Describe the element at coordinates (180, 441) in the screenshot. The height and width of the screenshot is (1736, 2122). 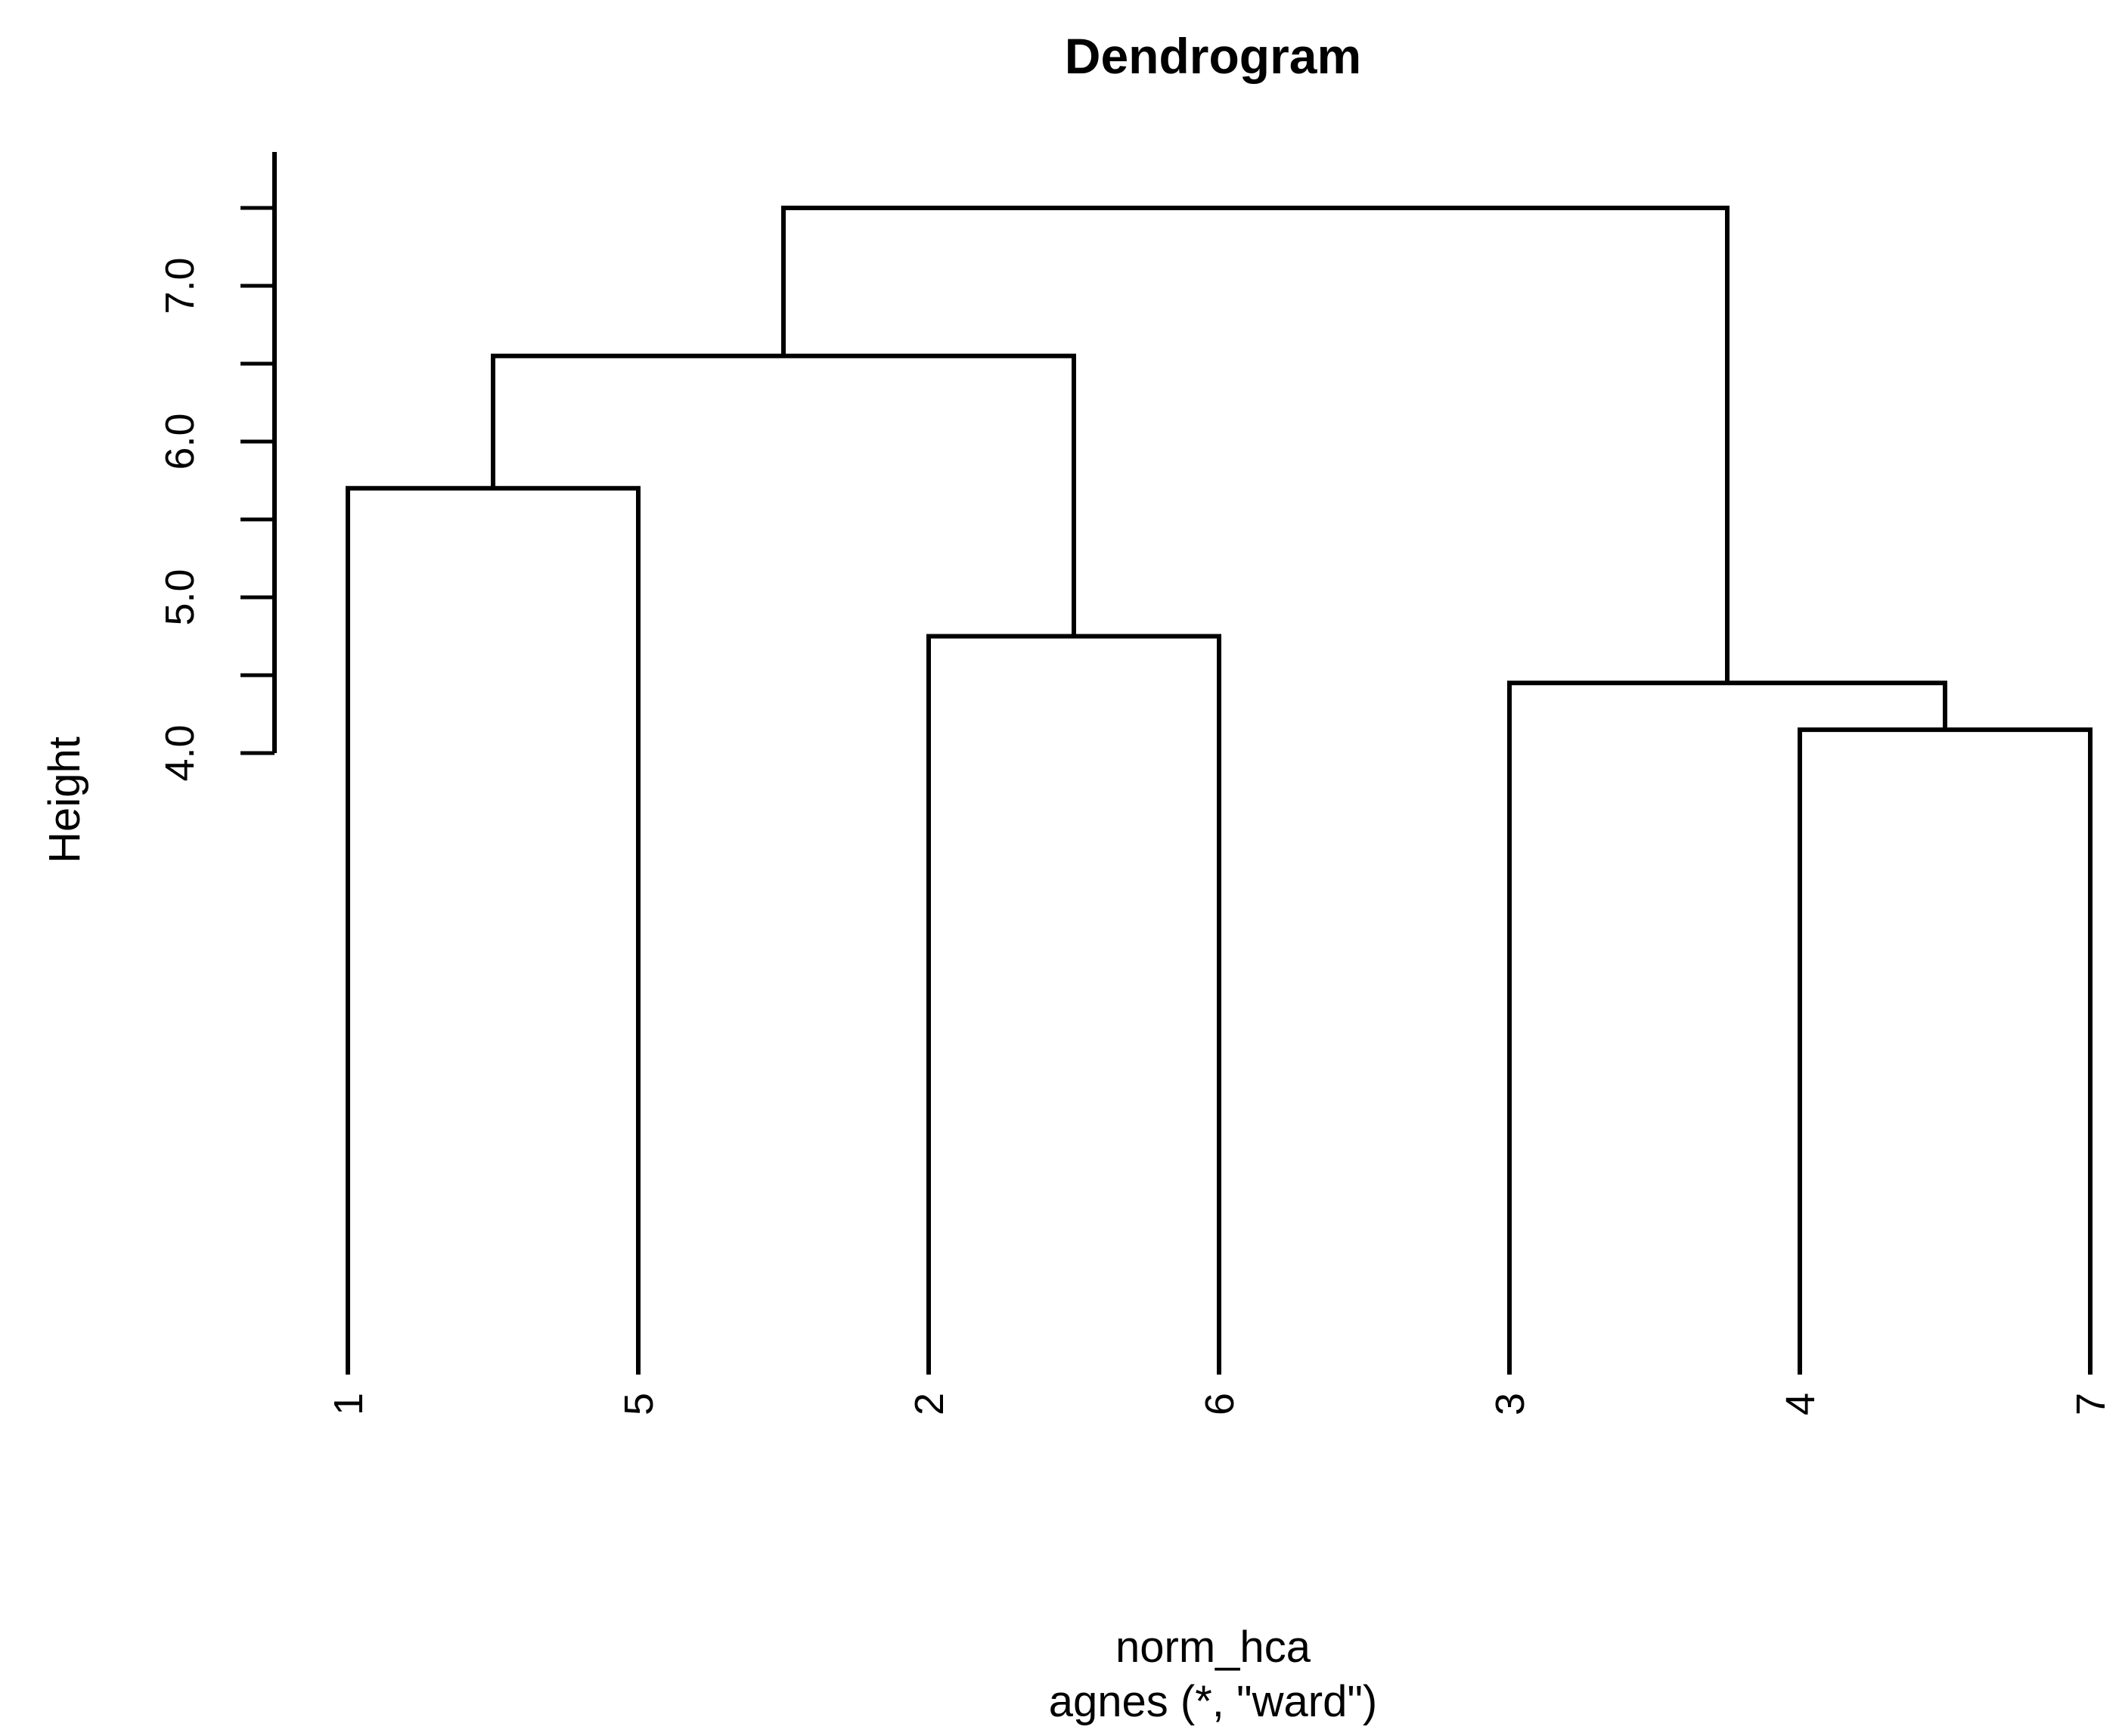
I see `y-axis-tick-label: 6.0` at that location.